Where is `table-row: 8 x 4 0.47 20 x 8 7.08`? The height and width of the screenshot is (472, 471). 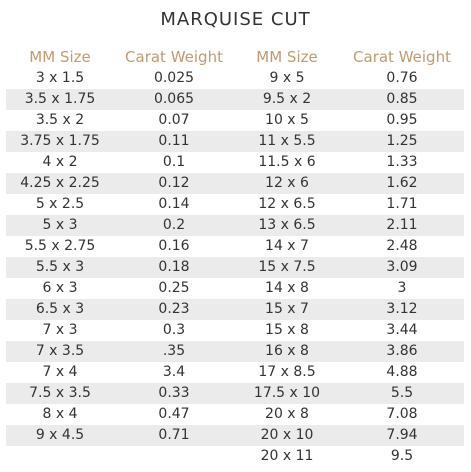
table-row: 8 x 4 0.47 20 x 8 7.08 is located at coordinates (235, 414).